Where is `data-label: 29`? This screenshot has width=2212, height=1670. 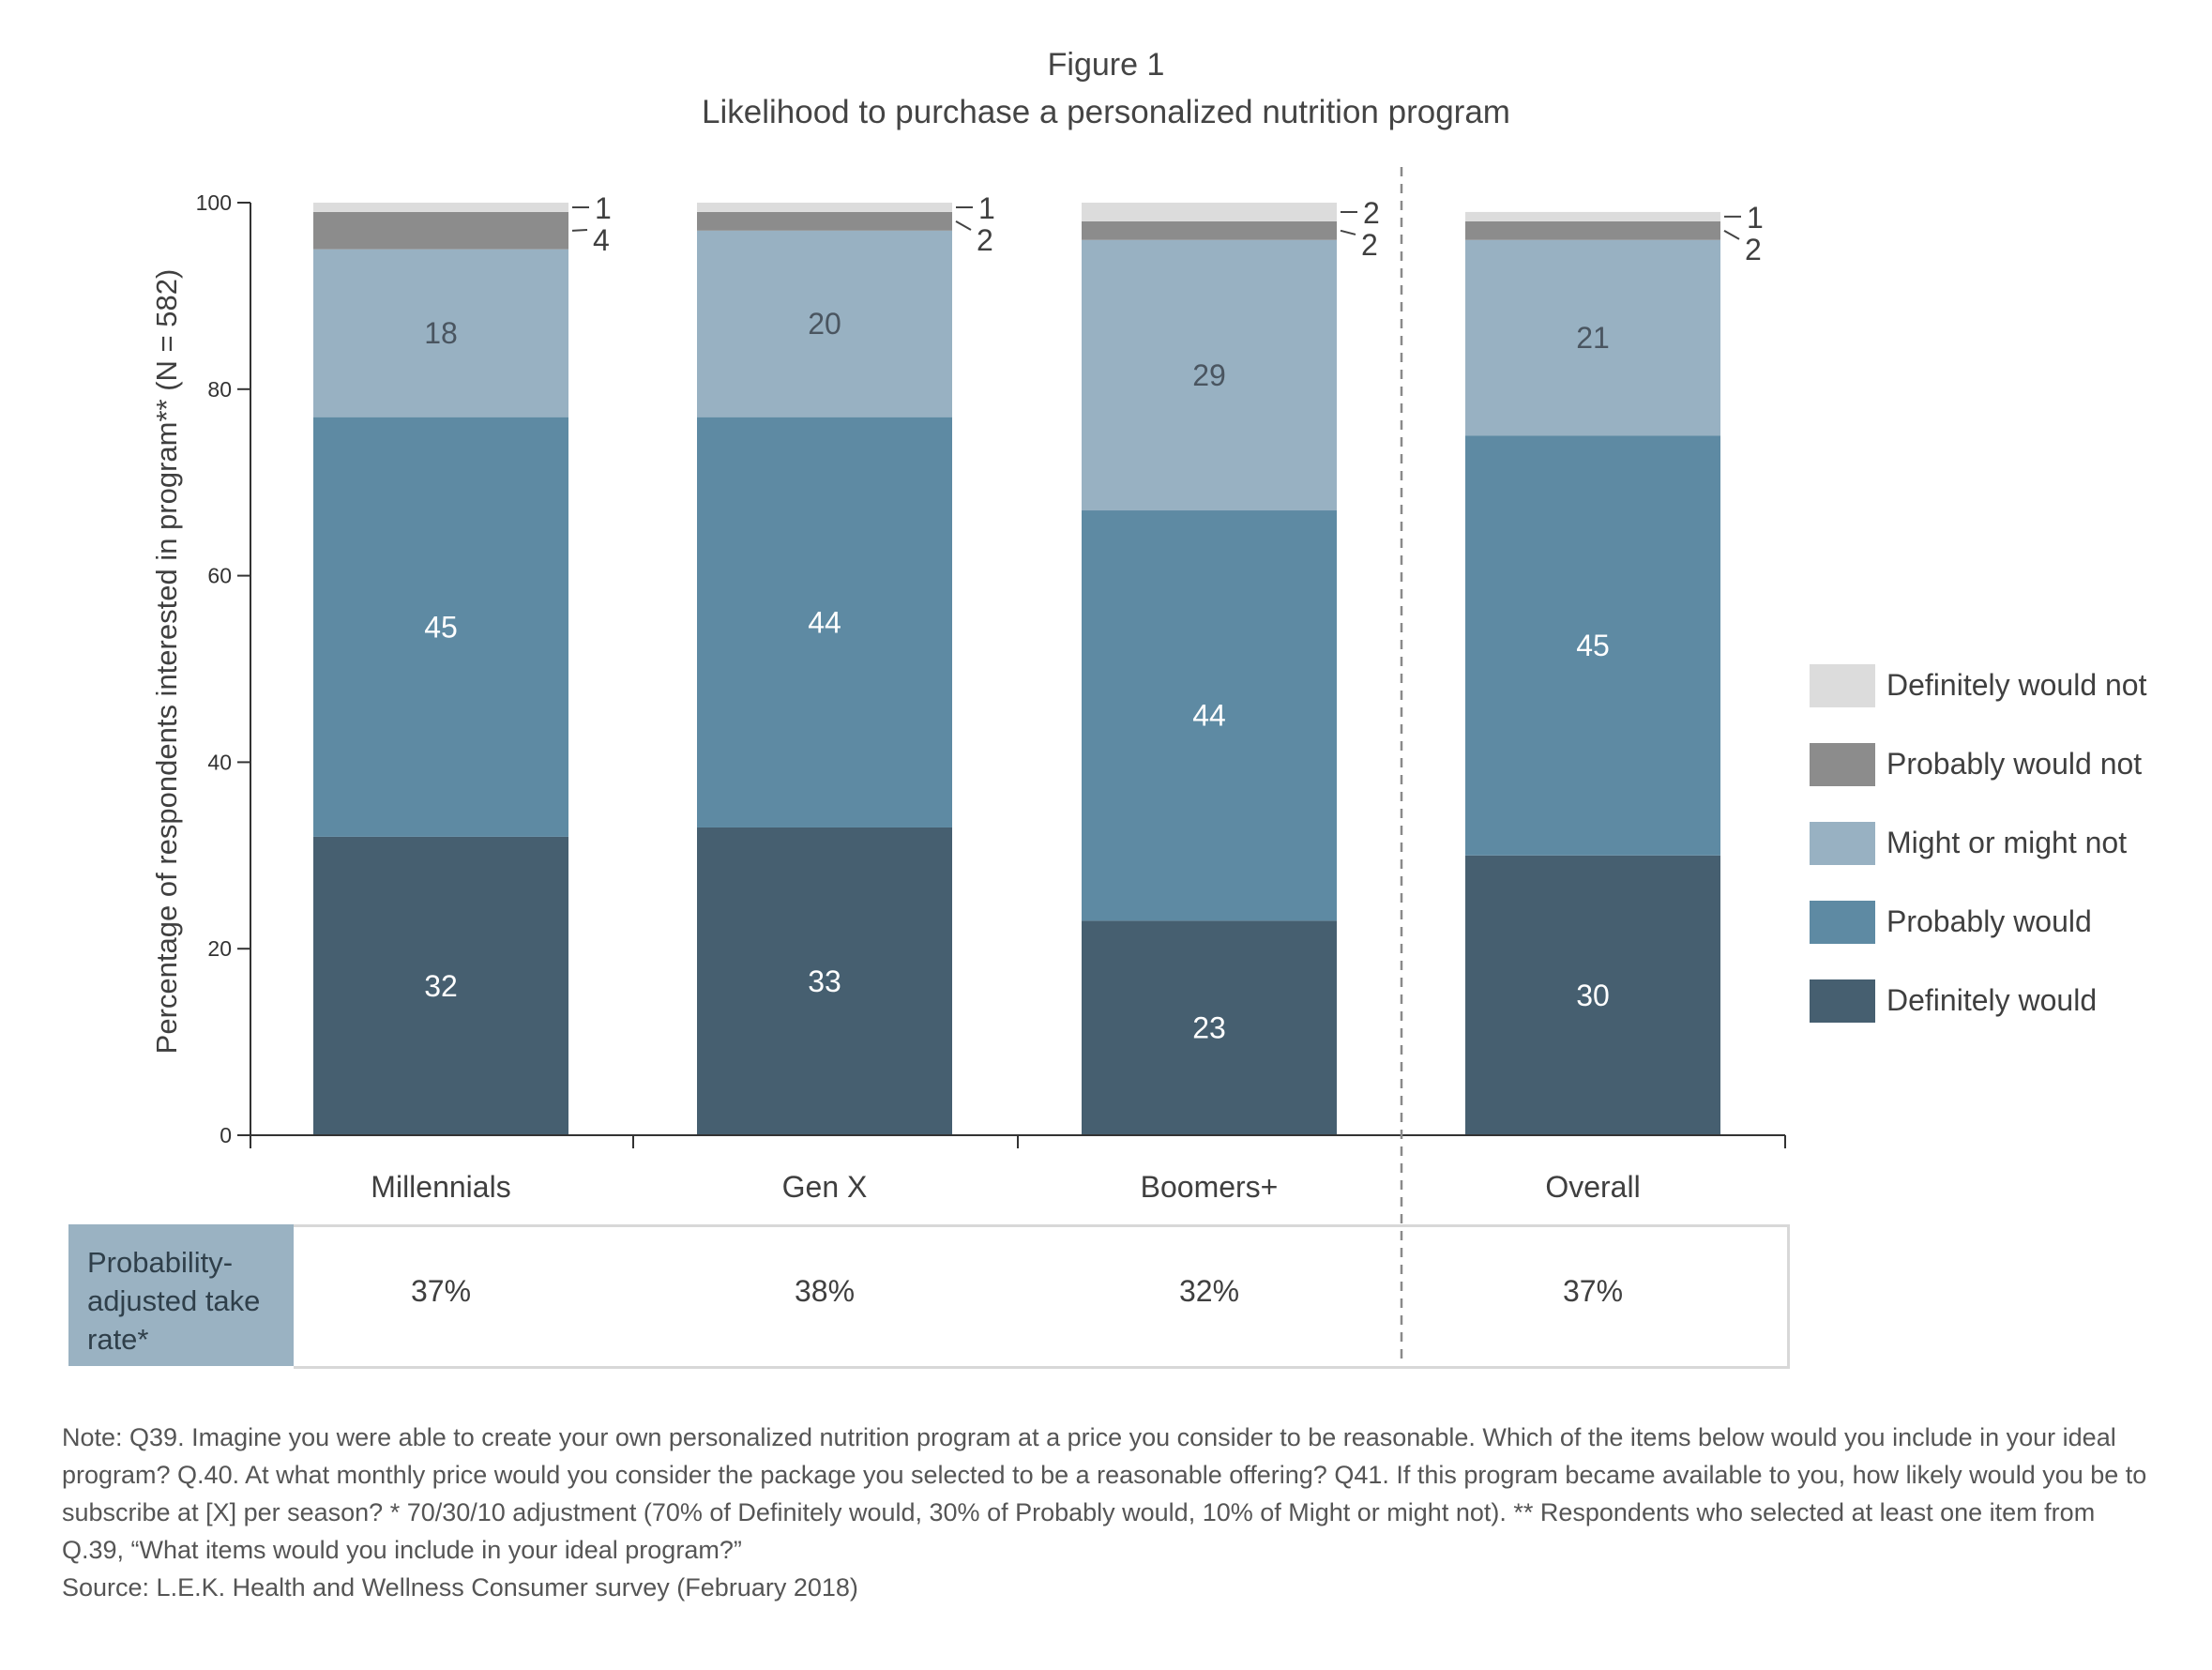 data-label: 29 is located at coordinates (1209, 375).